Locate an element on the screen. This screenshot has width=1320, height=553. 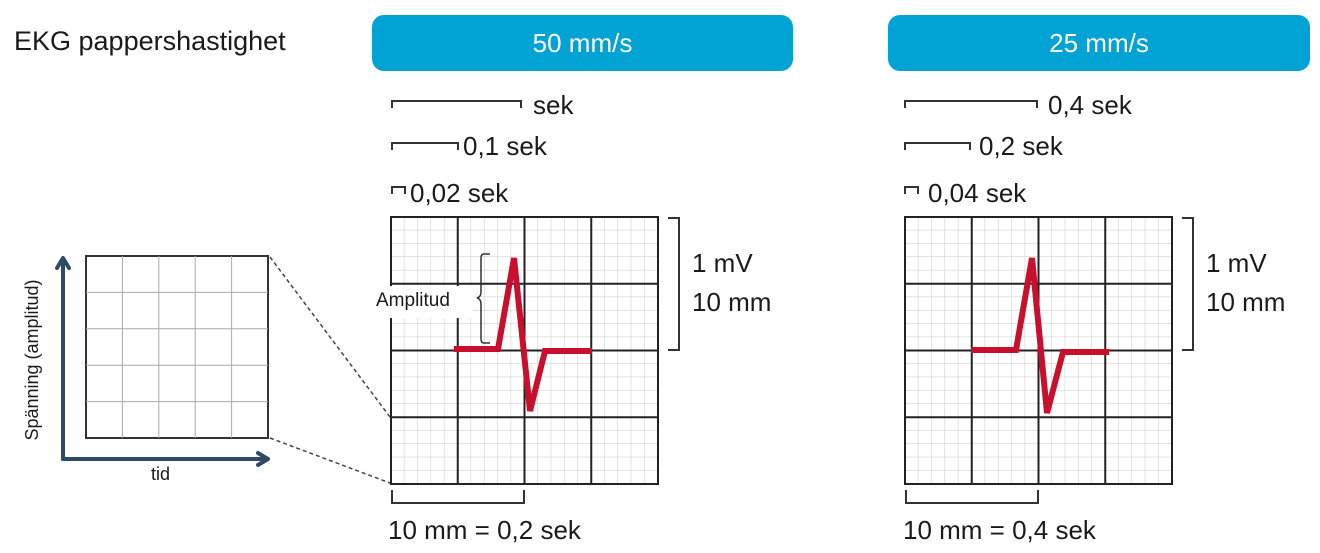
speed-label: 50 mm/s is located at coordinates (582, 42).